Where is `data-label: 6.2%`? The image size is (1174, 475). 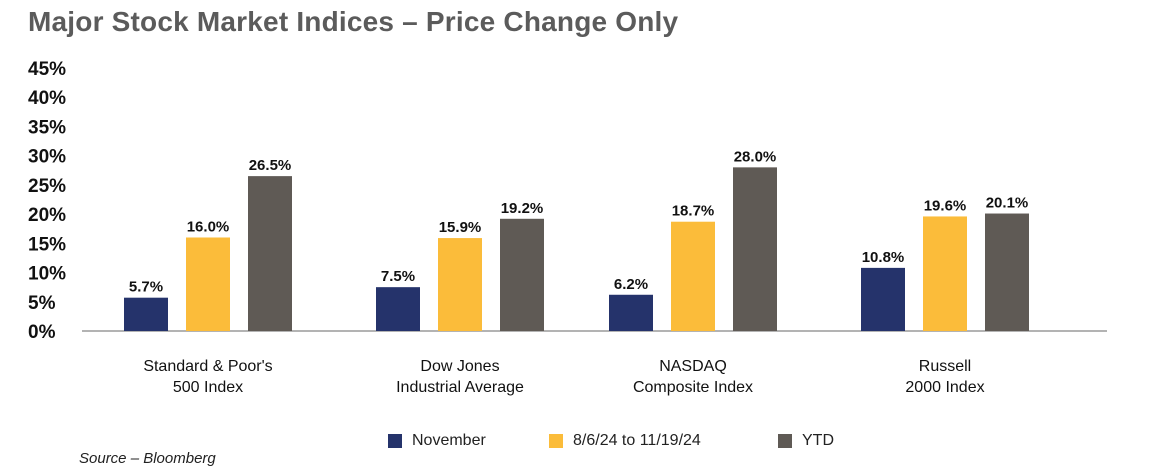
data-label: 6.2% is located at coordinates (631, 284).